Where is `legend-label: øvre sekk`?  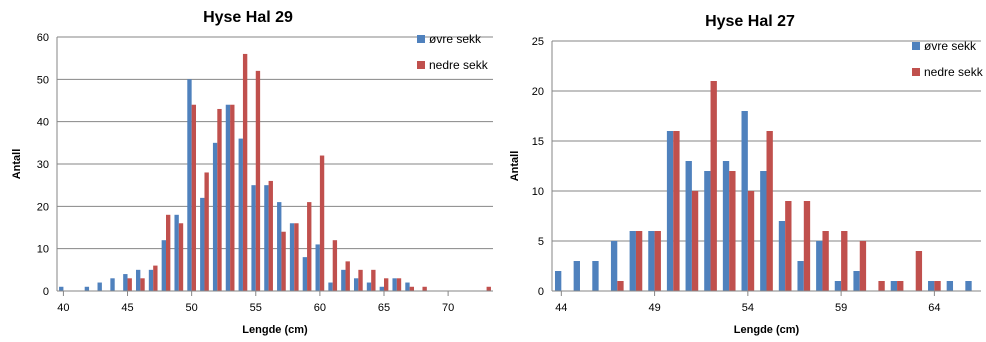 legend-label: øvre sekk is located at coordinates (455, 39).